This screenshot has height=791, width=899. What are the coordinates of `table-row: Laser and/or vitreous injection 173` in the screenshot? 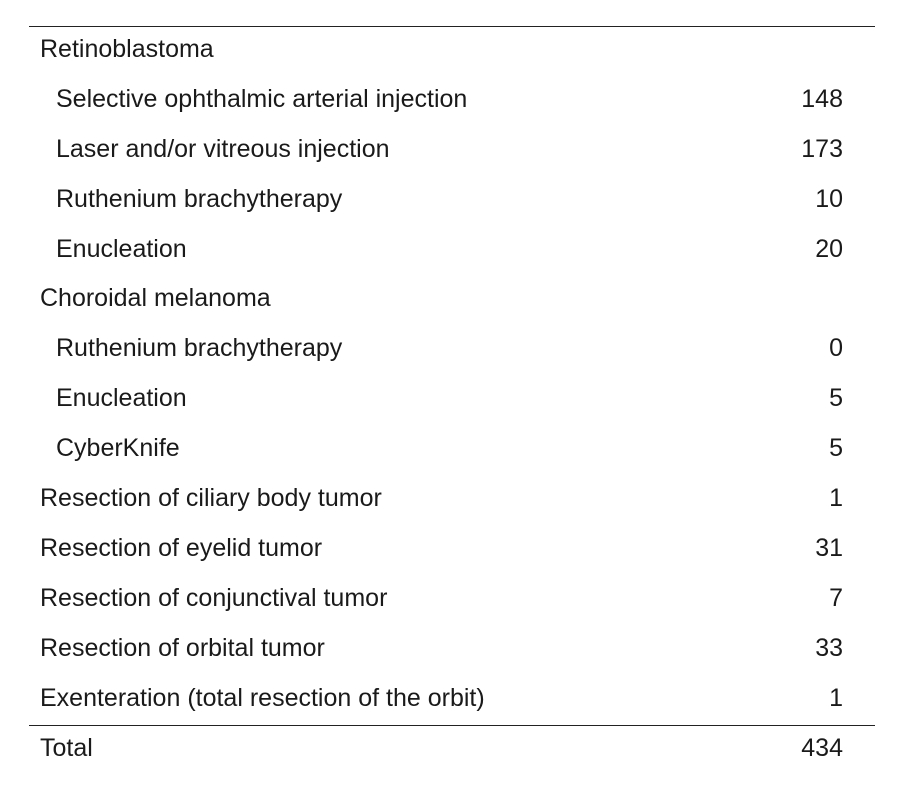 It's located at (452, 152).